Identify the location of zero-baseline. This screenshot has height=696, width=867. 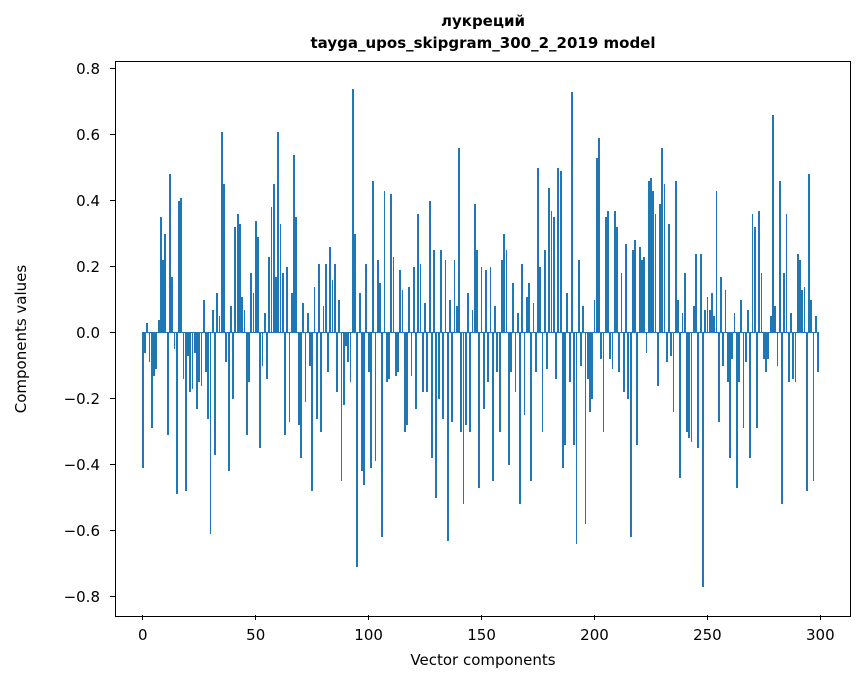
(480, 333).